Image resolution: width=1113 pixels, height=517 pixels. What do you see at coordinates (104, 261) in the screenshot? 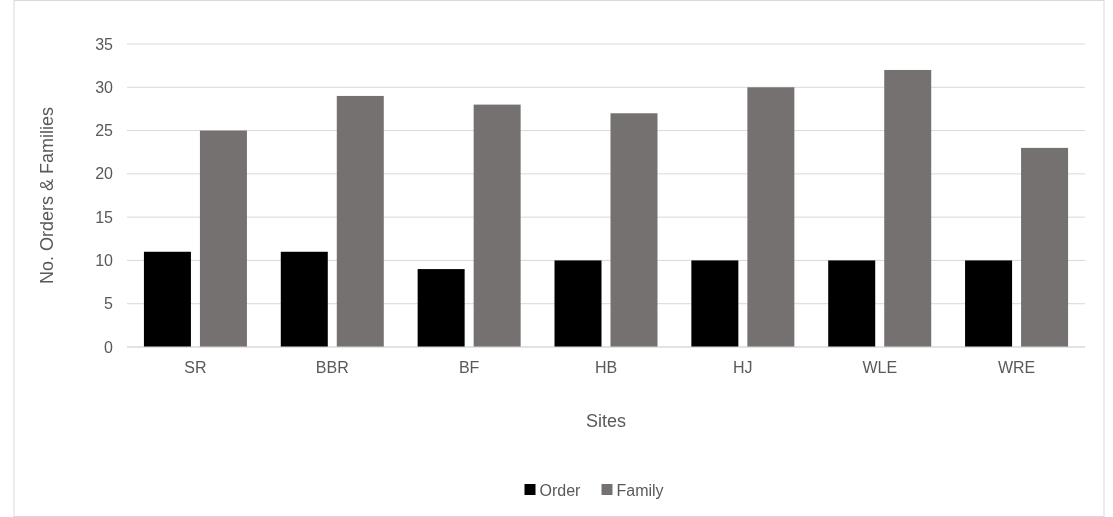
I see `y-tick-label: 10` at bounding box center [104, 261].